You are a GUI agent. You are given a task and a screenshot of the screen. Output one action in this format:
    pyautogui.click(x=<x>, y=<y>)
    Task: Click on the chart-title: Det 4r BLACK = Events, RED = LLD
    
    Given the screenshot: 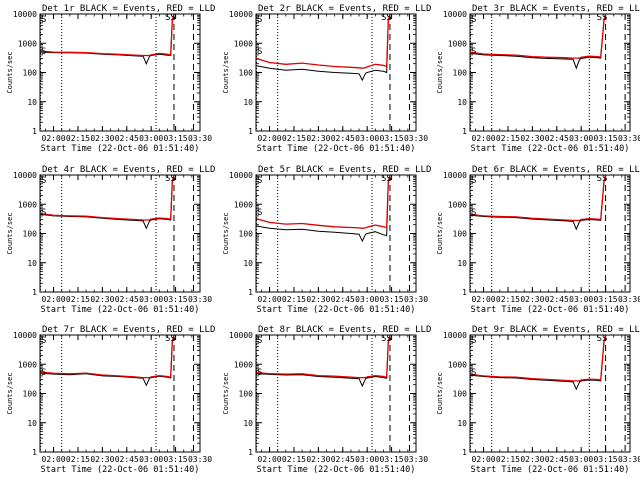 What is the action you would take?
    pyautogui.click(x=128, y=170)
    